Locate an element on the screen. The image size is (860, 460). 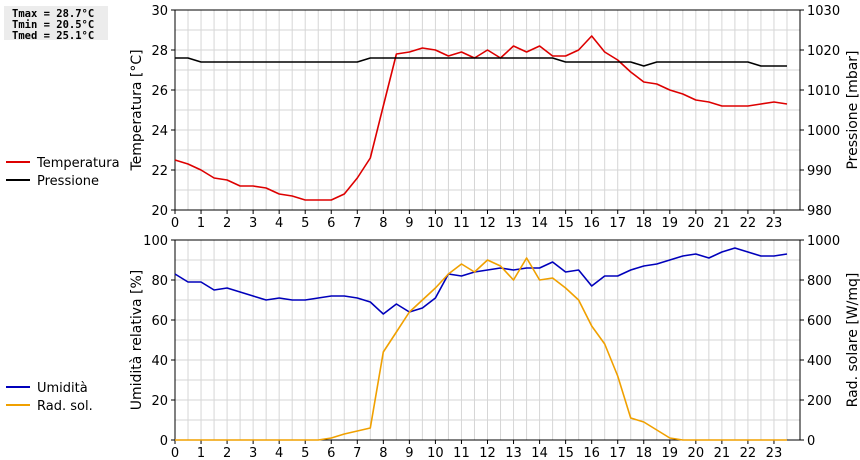
y-left-tick-label: 40 is located at coordinates (159, 361).